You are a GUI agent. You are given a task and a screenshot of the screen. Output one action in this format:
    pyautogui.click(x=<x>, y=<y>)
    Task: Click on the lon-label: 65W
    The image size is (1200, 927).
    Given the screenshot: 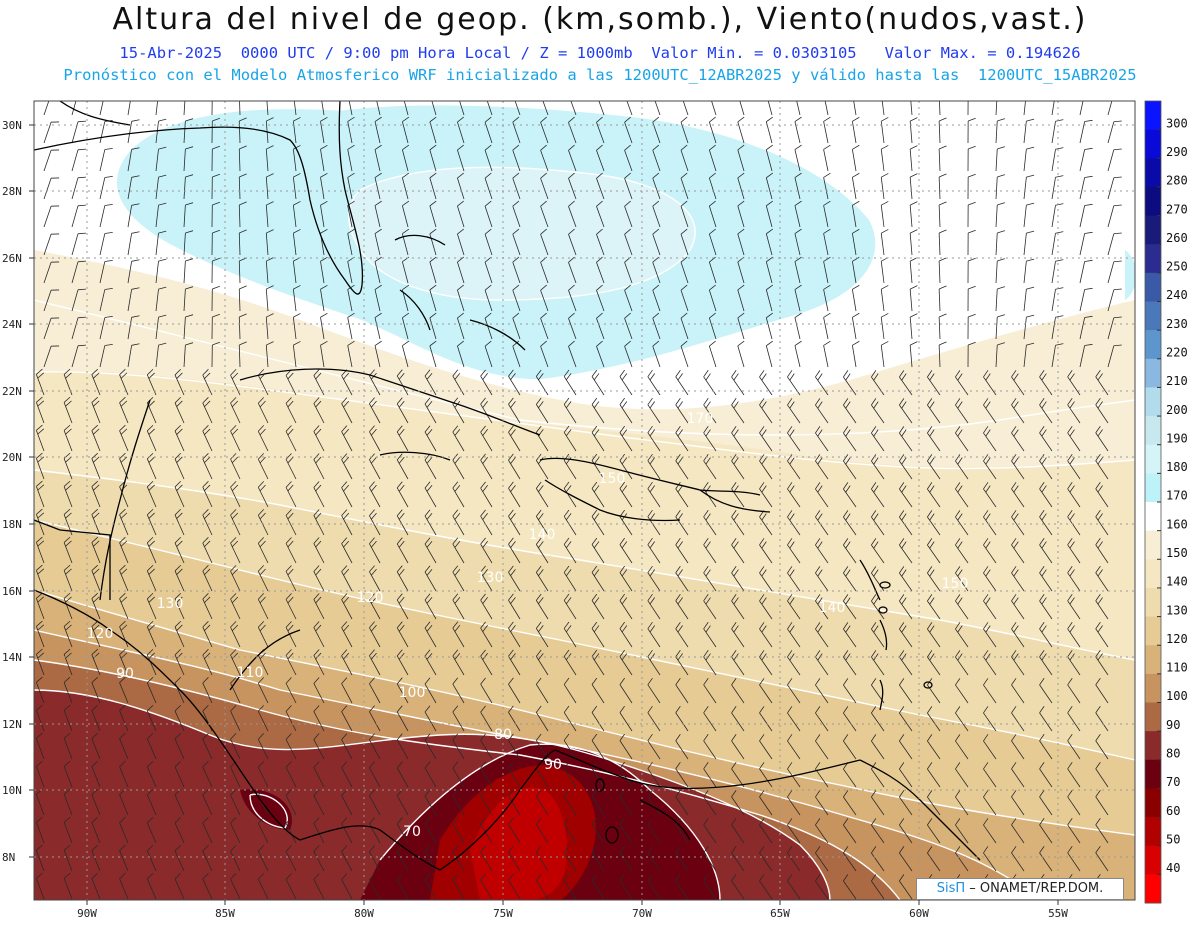 What is the action you would take?
    pyautogui.click(x=780, y=913)
    